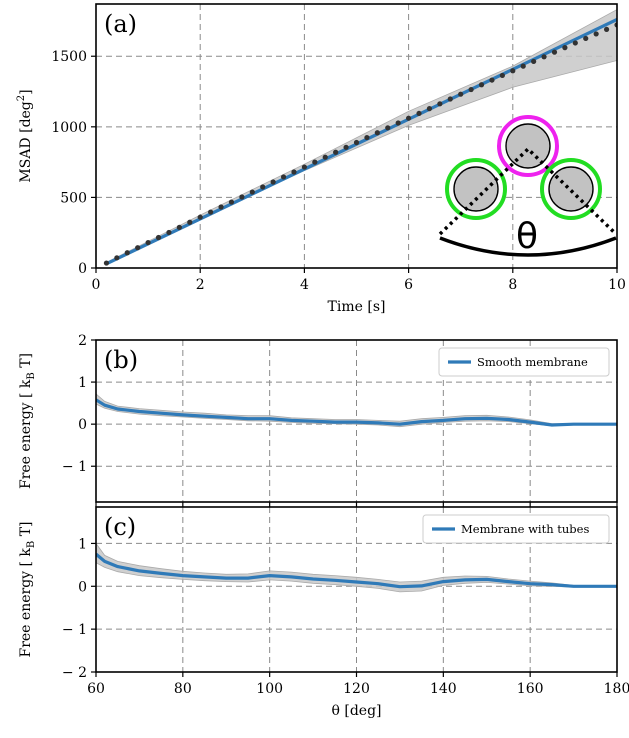 This screenshot has height=738, width=629. What do you see at coordinates (69, 128) in the screenshot?
I see `y-tick-label: 1000` at bounding box center [69, 128].